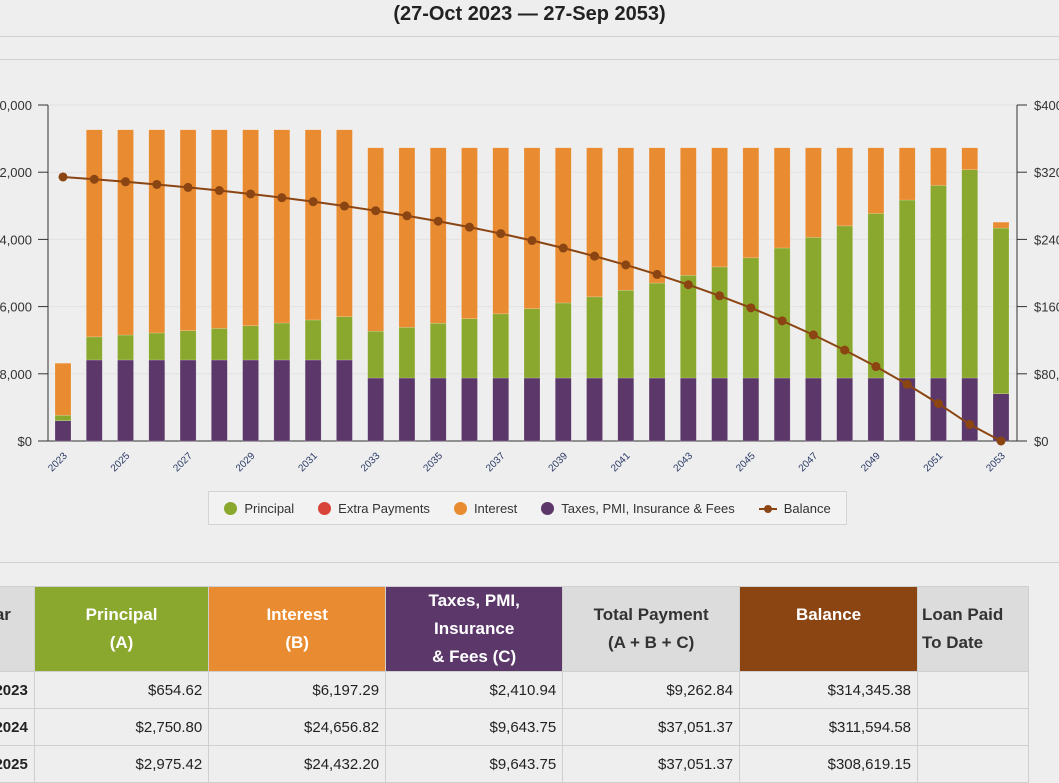  I want to click on balance-point-2035, so click(438, 221).